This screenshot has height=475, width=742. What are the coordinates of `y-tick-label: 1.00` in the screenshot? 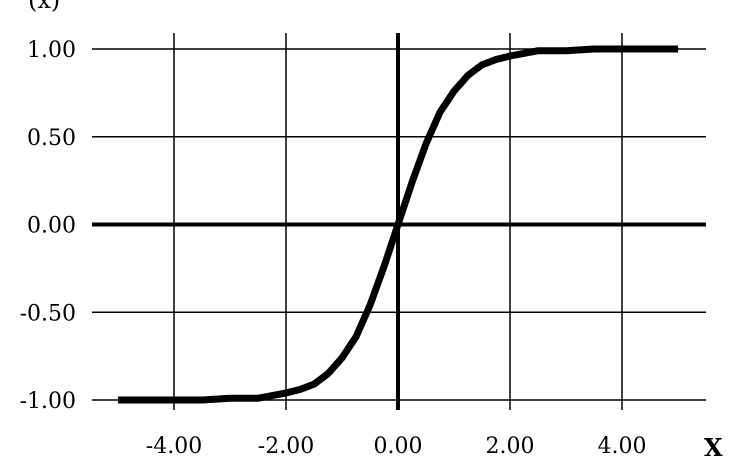 It's located at (51, 50).